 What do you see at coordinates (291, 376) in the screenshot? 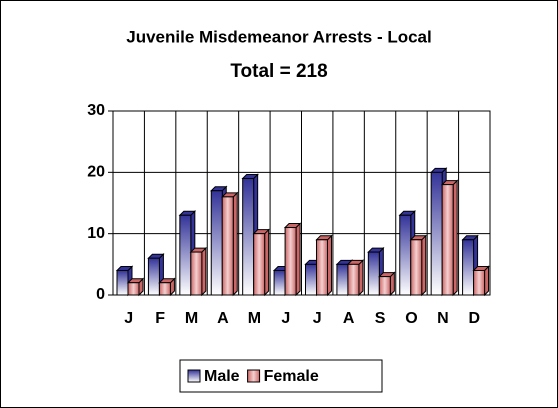
I see `legend-label: Female` at bounding box center [291, 376].